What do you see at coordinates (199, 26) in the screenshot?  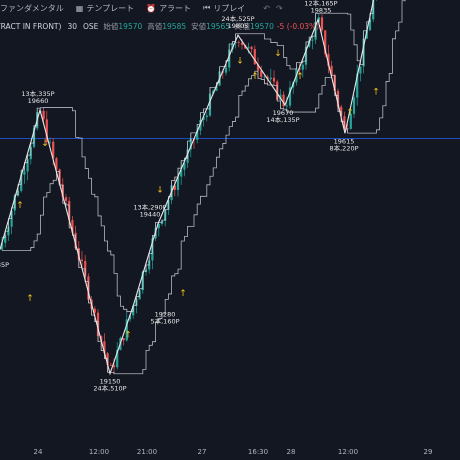 I see `low-label: 安値` at bounding box center [199, 26].